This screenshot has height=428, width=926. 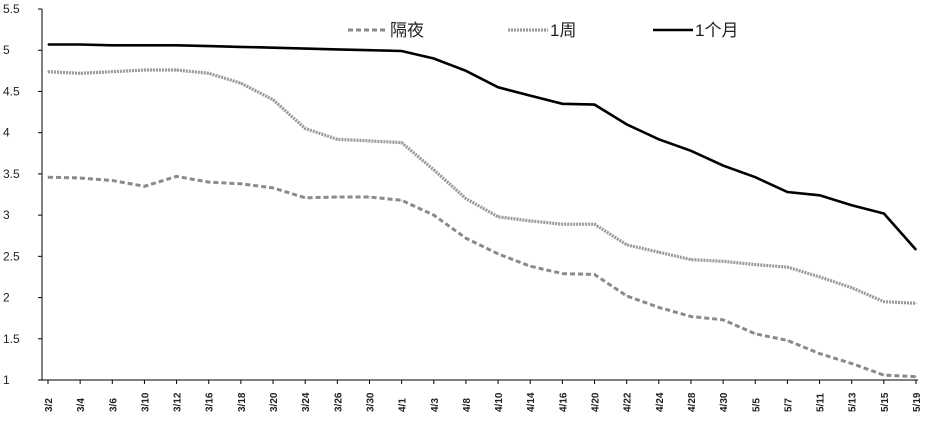 What do you see at coordinates (788, 405) in the screenshot?
I see `x-tick-label: 5/7` at bounding box center [788, 405].